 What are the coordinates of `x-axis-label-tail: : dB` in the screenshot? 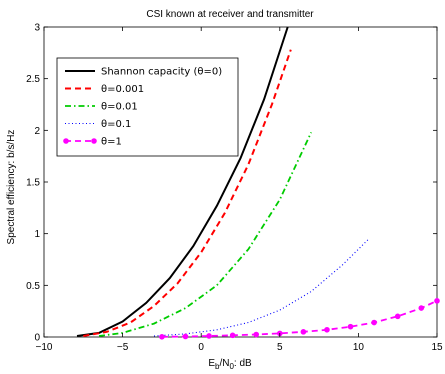 It's located at (243, 363).